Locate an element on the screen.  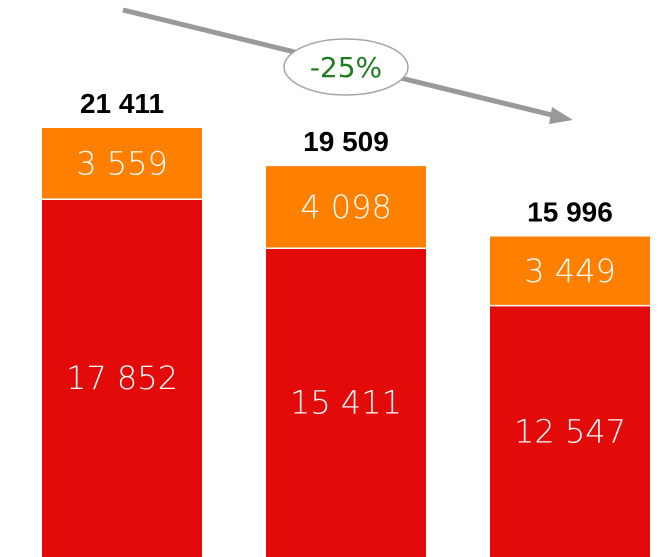
trend-badge is located at coordinates (346, 67).